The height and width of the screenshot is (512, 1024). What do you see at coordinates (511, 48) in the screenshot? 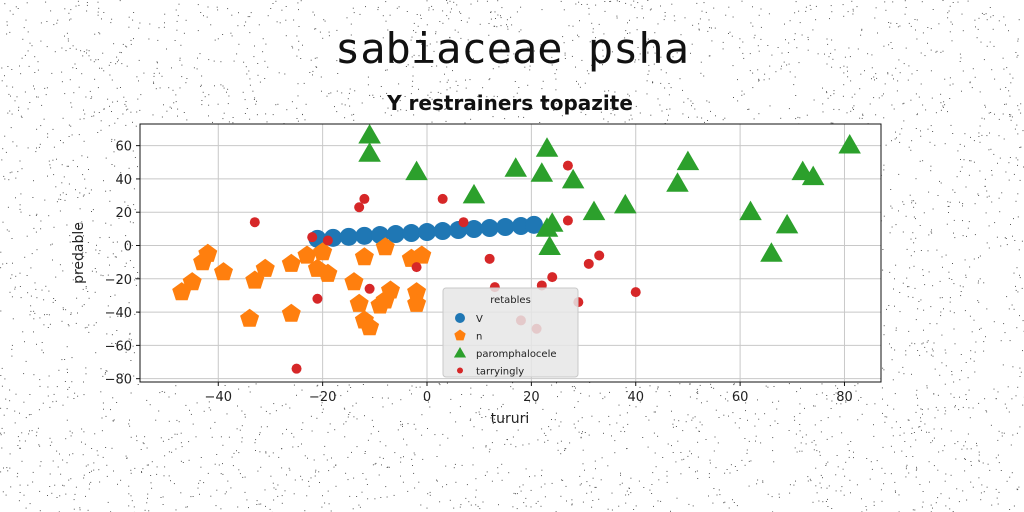
I see `figure-suptitle: sabiaceae psha` at bounding box center [511, 48].